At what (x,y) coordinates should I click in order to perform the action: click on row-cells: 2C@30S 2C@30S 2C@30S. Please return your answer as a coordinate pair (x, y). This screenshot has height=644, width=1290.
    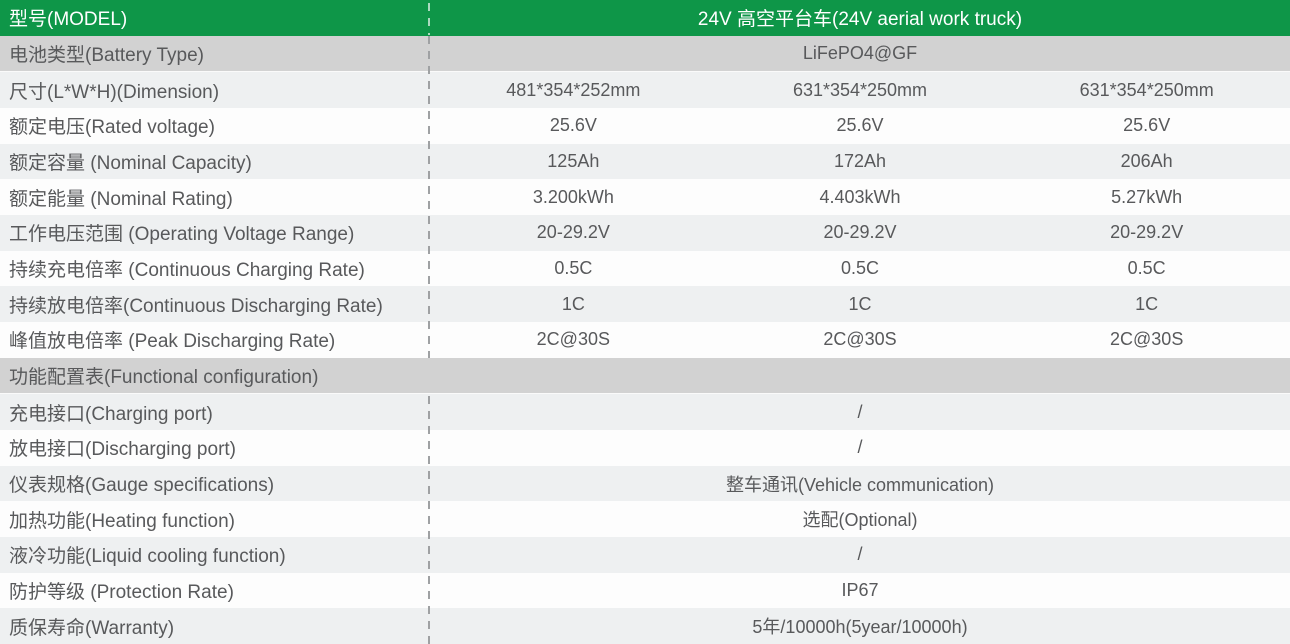
    Looking at the image, I should click on (860, 340).